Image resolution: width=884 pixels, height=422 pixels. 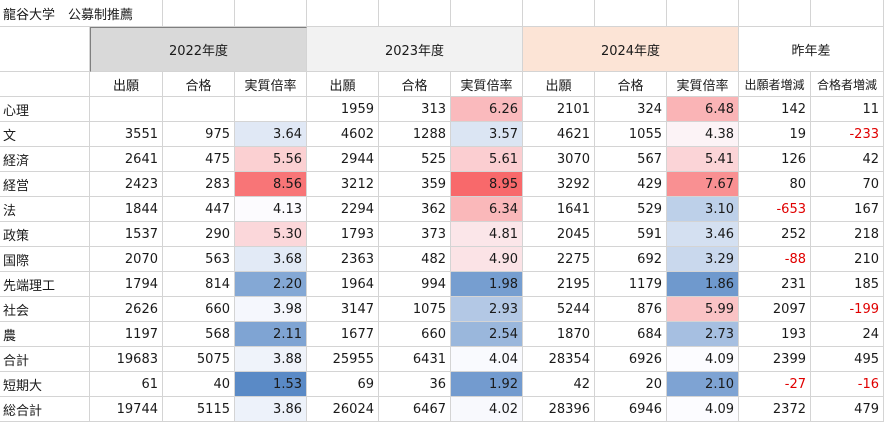 I want to click on applicants-cell: 2423, so click(x=126, y=184).